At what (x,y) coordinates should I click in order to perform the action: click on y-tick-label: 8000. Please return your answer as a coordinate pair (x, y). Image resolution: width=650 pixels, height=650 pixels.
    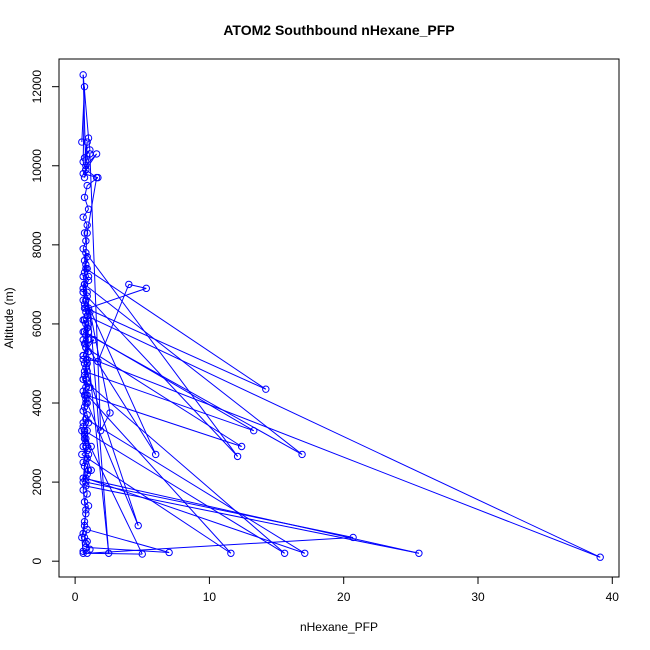
    Looking at the image, I should click on (37, 244).